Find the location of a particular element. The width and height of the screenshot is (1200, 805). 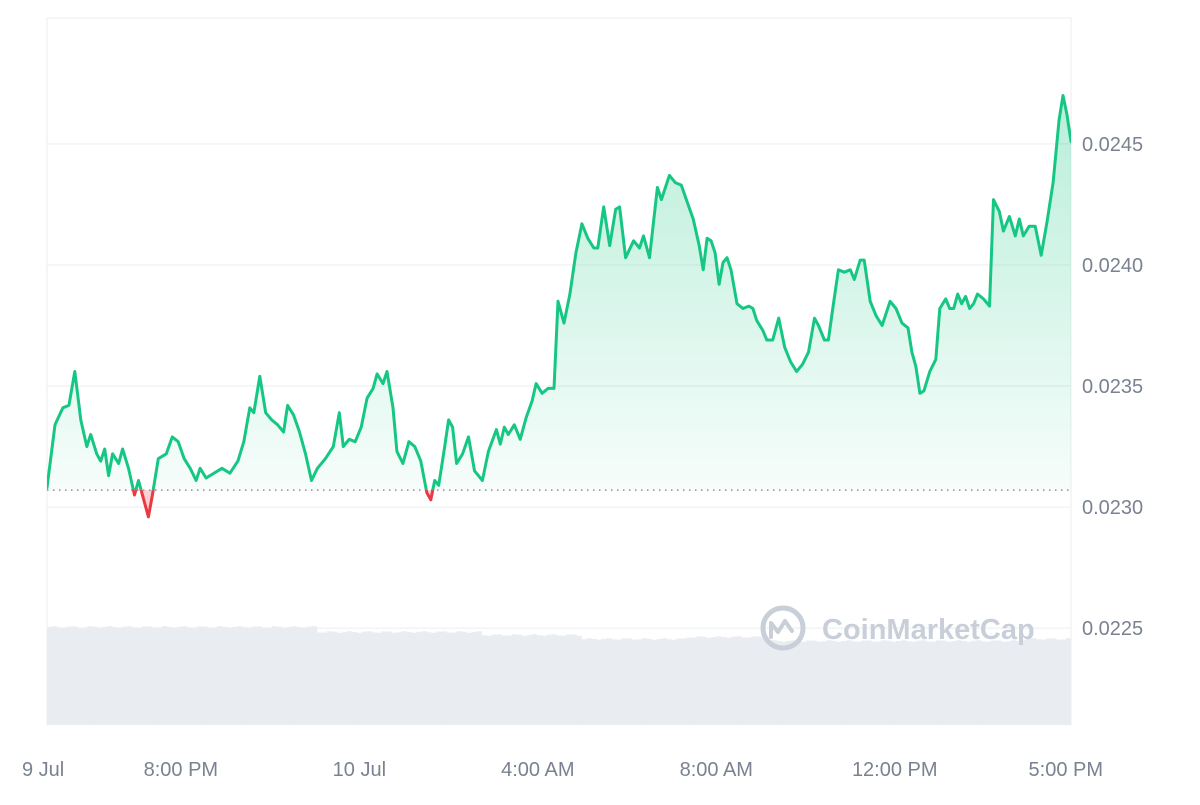

y-tick-label: 0.0235 is located at coordinates (1112, 387).